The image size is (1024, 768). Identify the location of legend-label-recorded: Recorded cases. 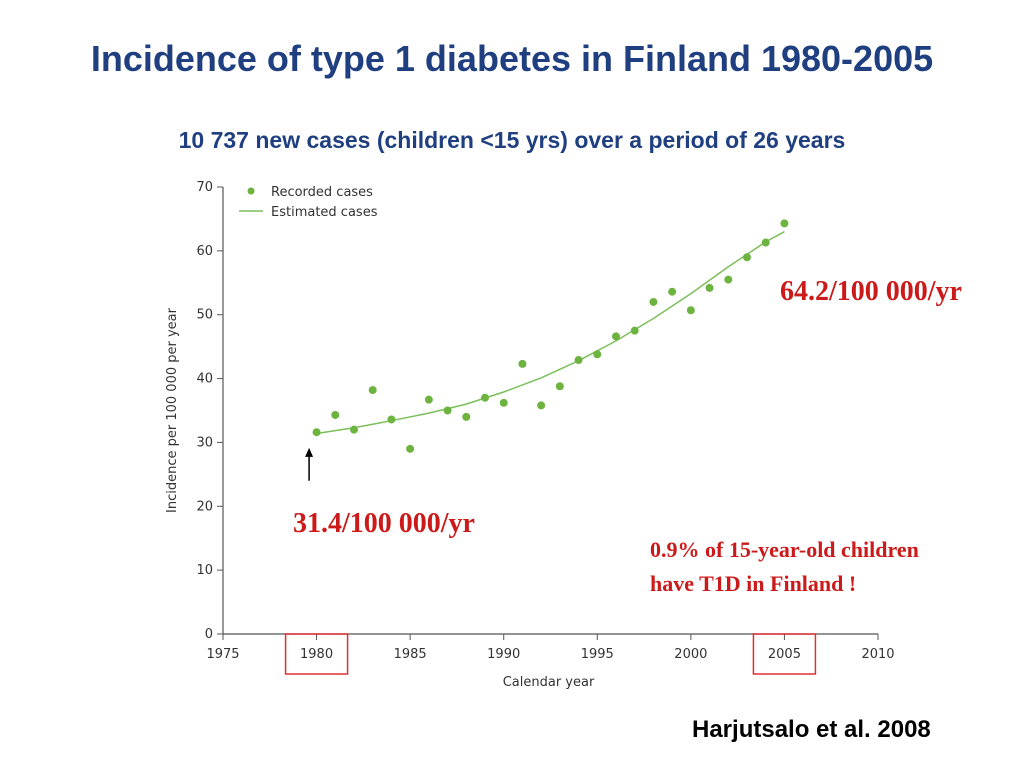
(322, 192).